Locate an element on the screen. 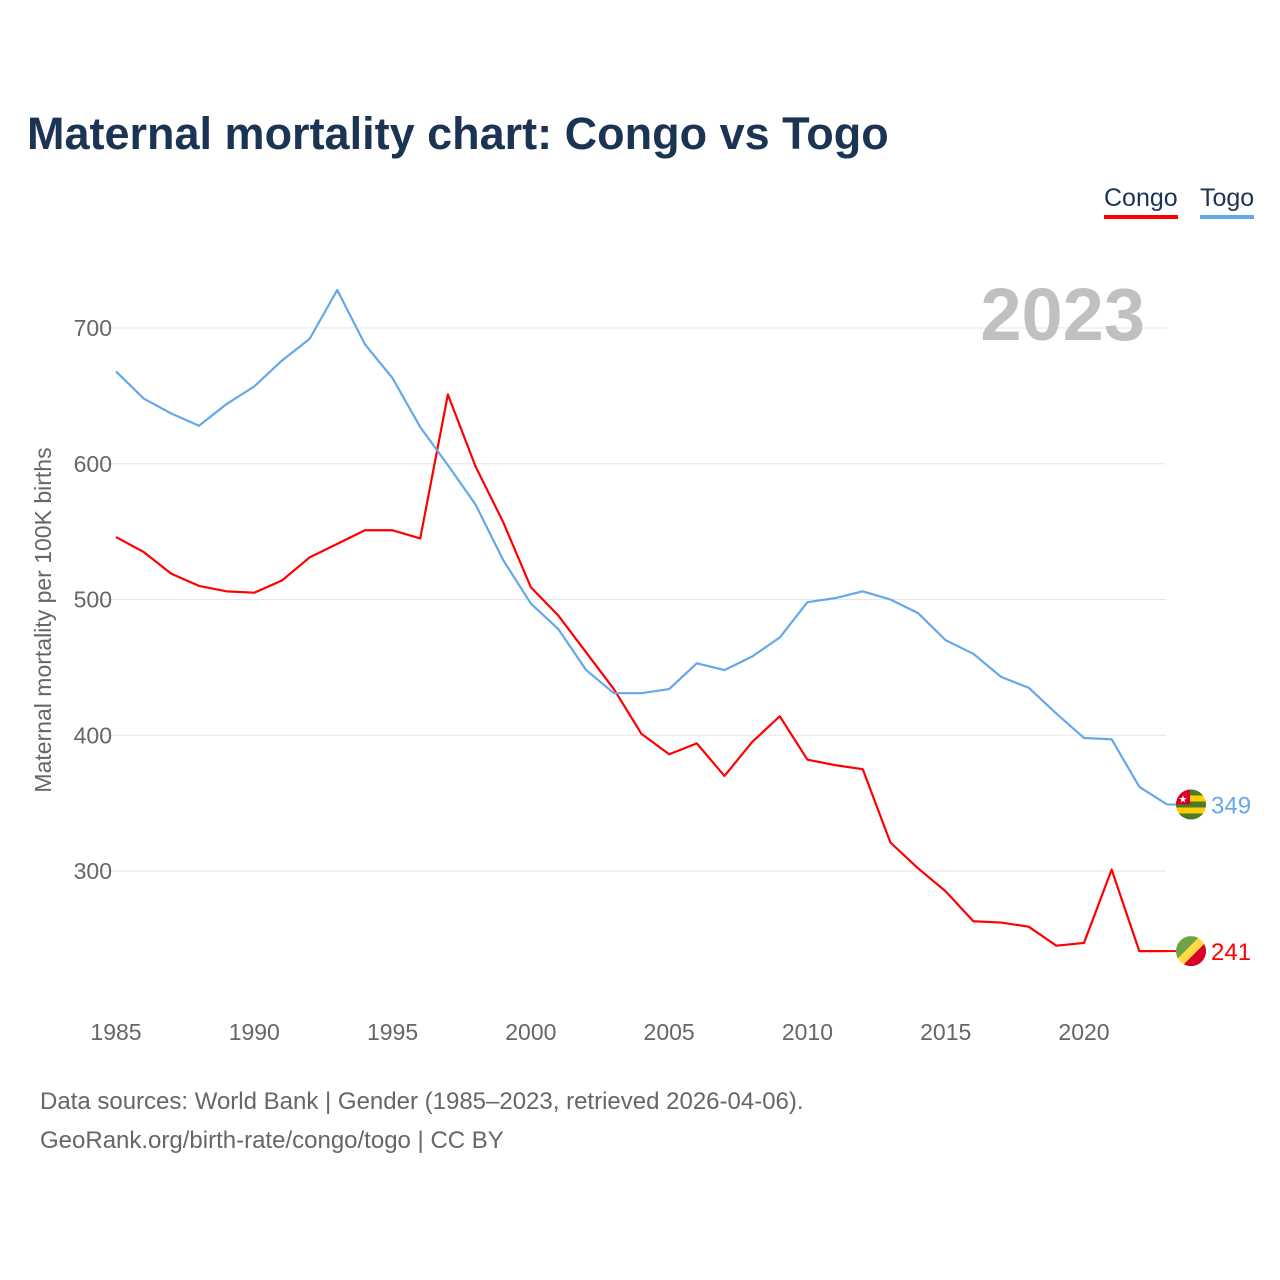 This screenshot has height=1280, width=1280. x-tick-label: 1990 is located at coordinates (254, 1032).